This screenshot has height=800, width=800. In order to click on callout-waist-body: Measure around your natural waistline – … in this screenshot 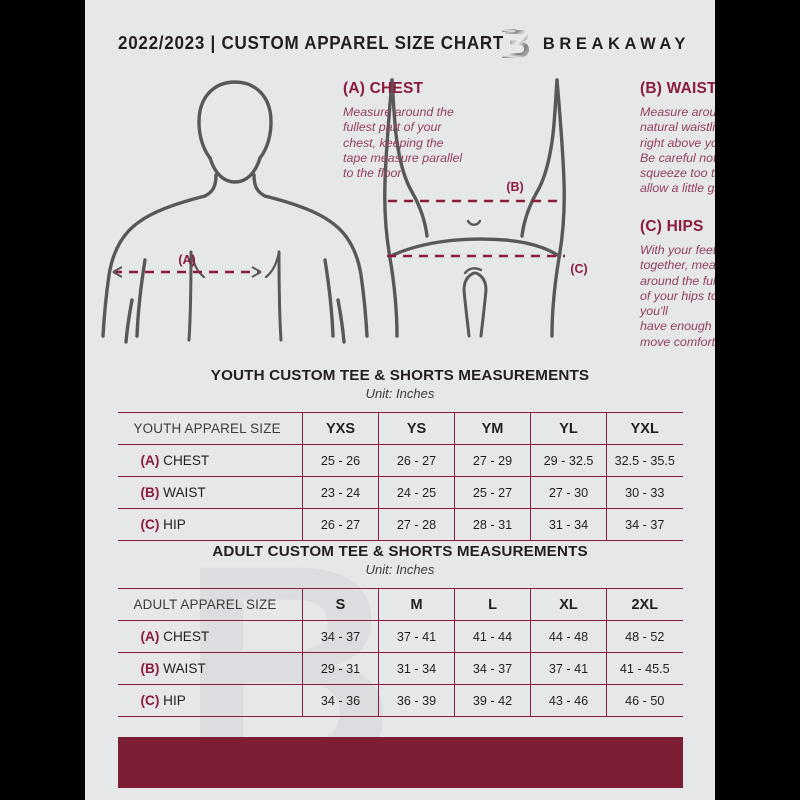, I will do `click(677, 150)`.